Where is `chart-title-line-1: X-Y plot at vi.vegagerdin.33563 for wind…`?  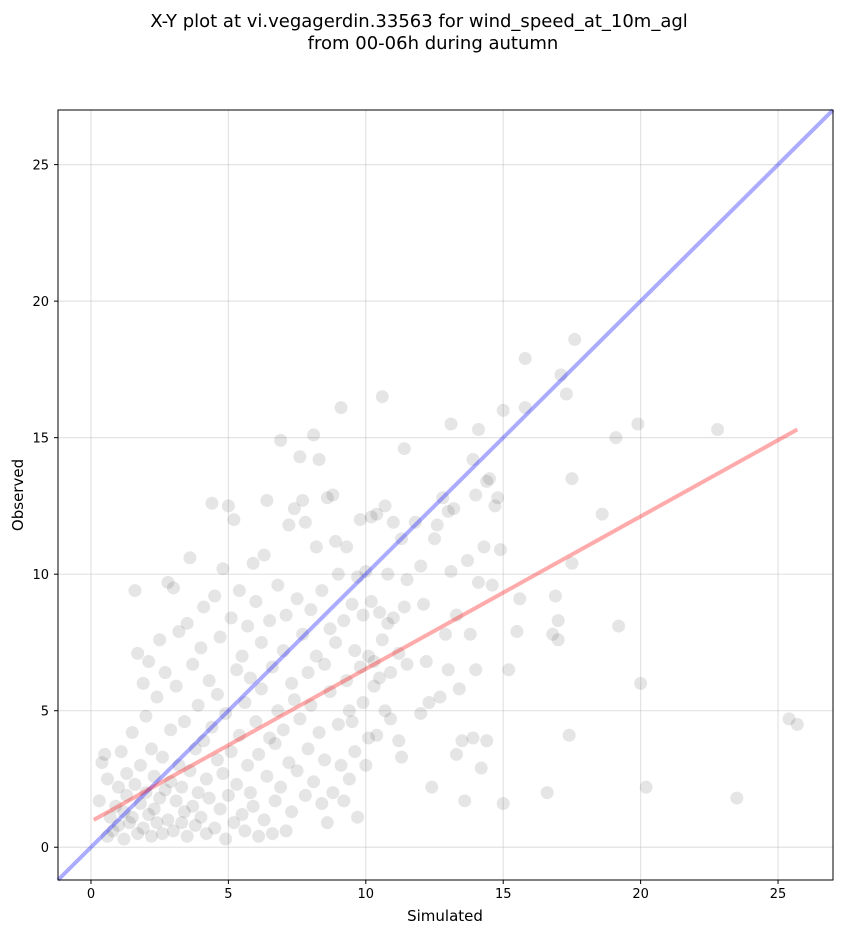 chart-title-line-1: X-Y plot at vi.vegagerdin.33563 for wind… is located at coordinates (419, 21).